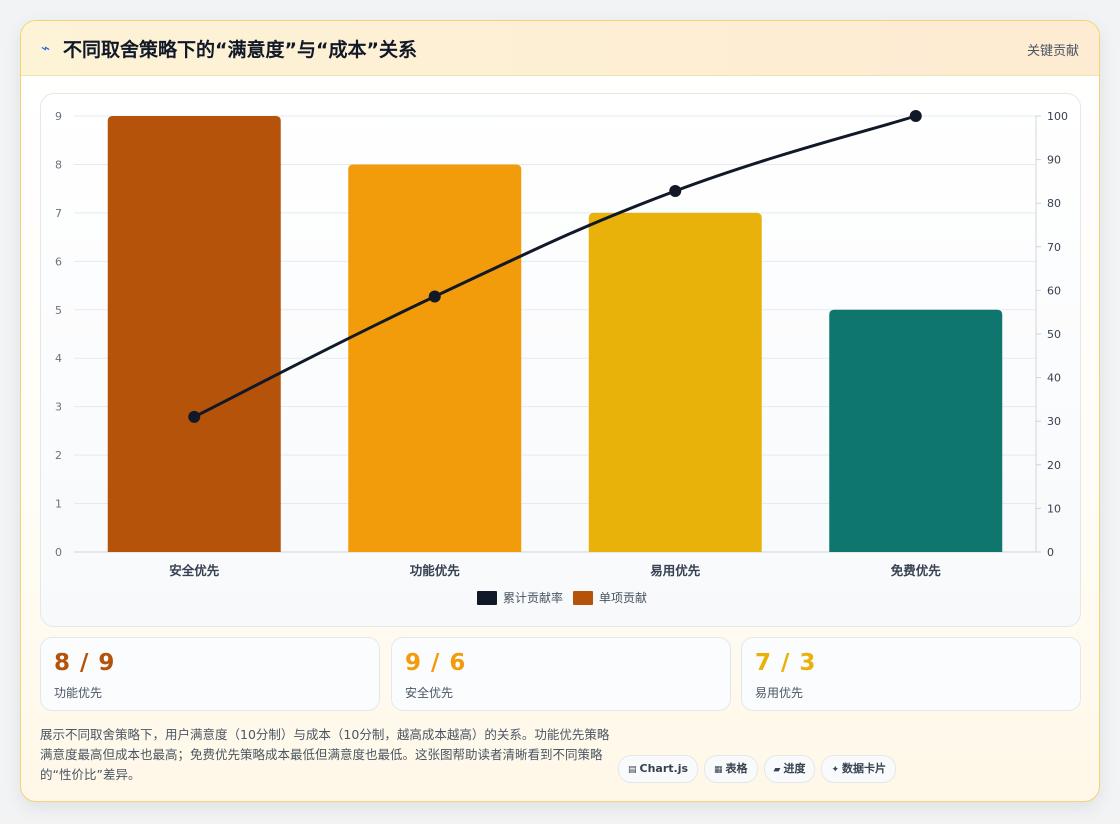  Describe the element at coordinates (777, 770) in the screenshot. I see `progress-icon: ▰` at that location.